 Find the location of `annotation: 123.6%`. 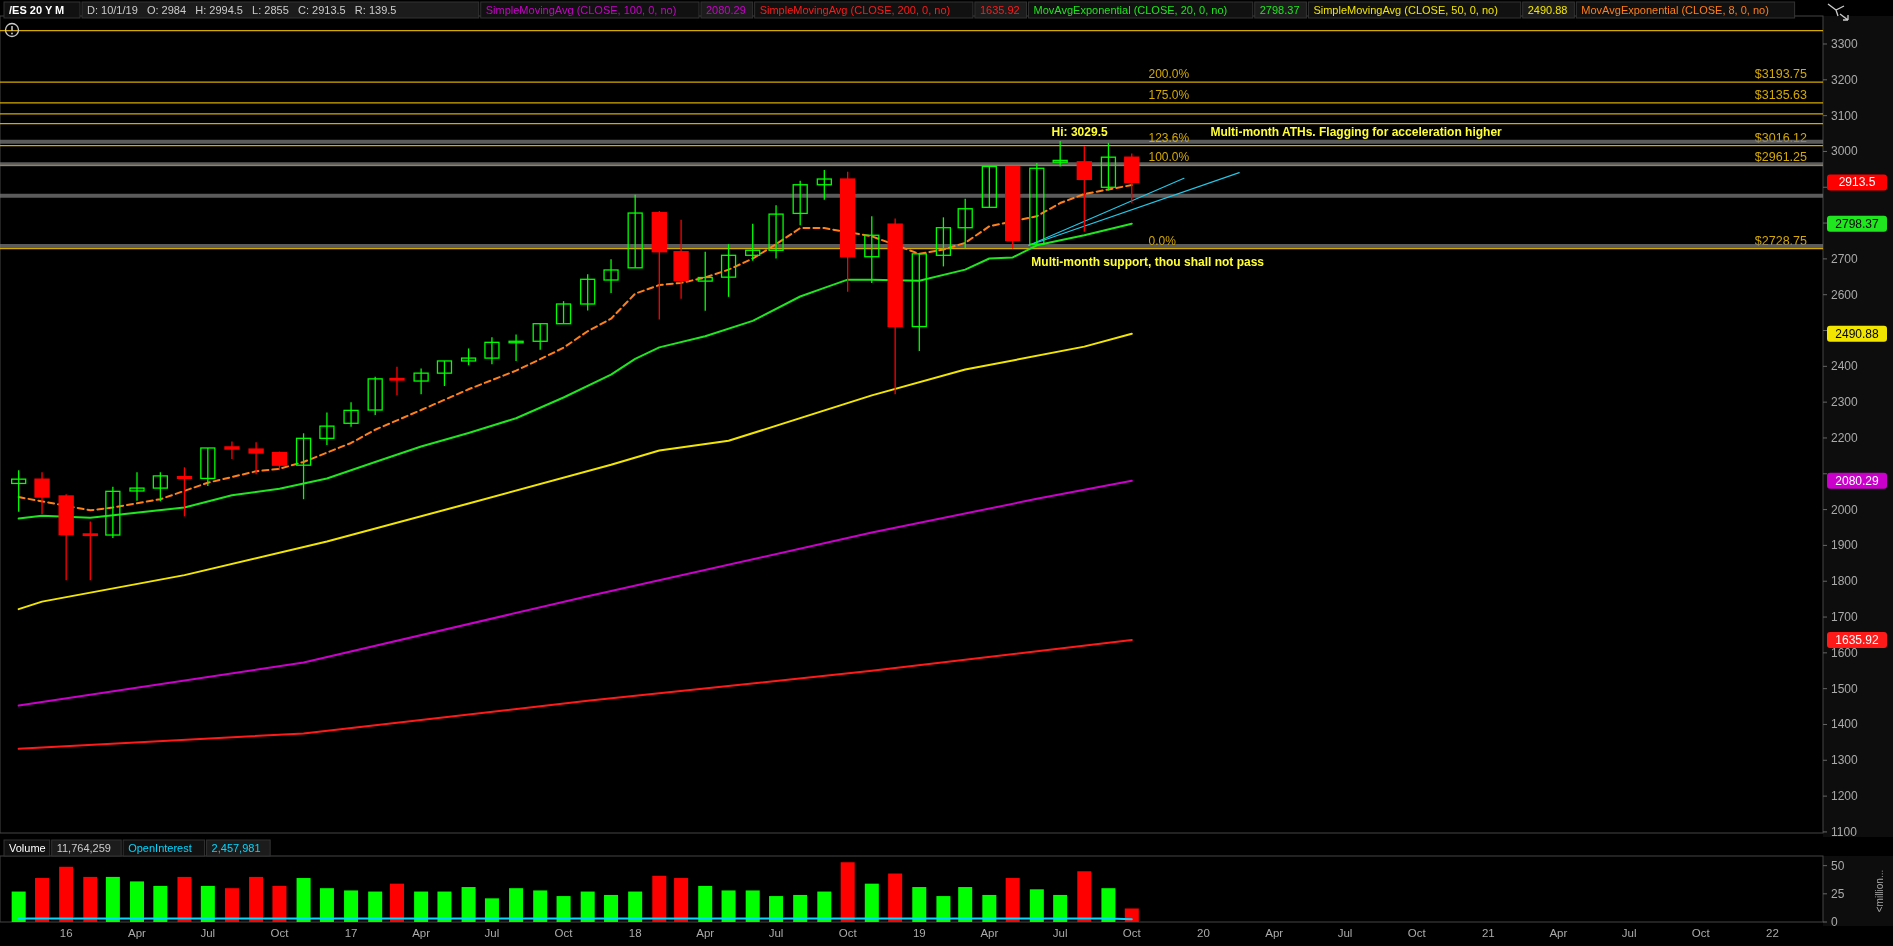

annotation: 123.6% is located at coordinates (1169, 137).